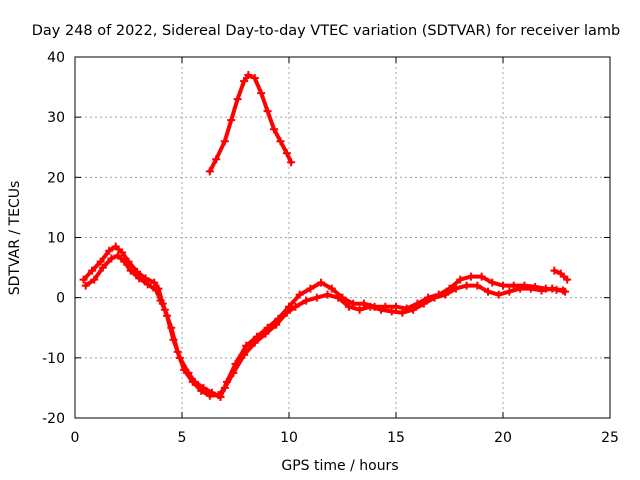  I want to click on x-tick-labels: 0 5 10 15 20 25, so click(345, 438).